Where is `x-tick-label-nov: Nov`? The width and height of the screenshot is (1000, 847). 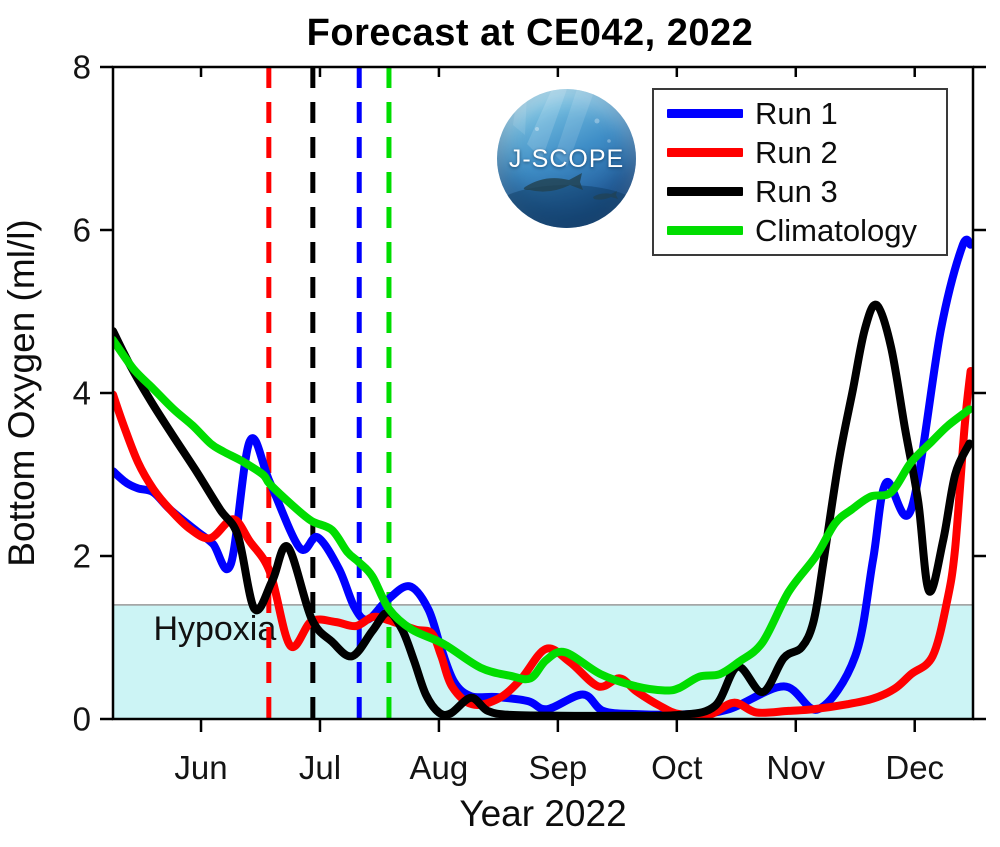
x-tick-label-nov: Nov is located at coordinates (795, 767).